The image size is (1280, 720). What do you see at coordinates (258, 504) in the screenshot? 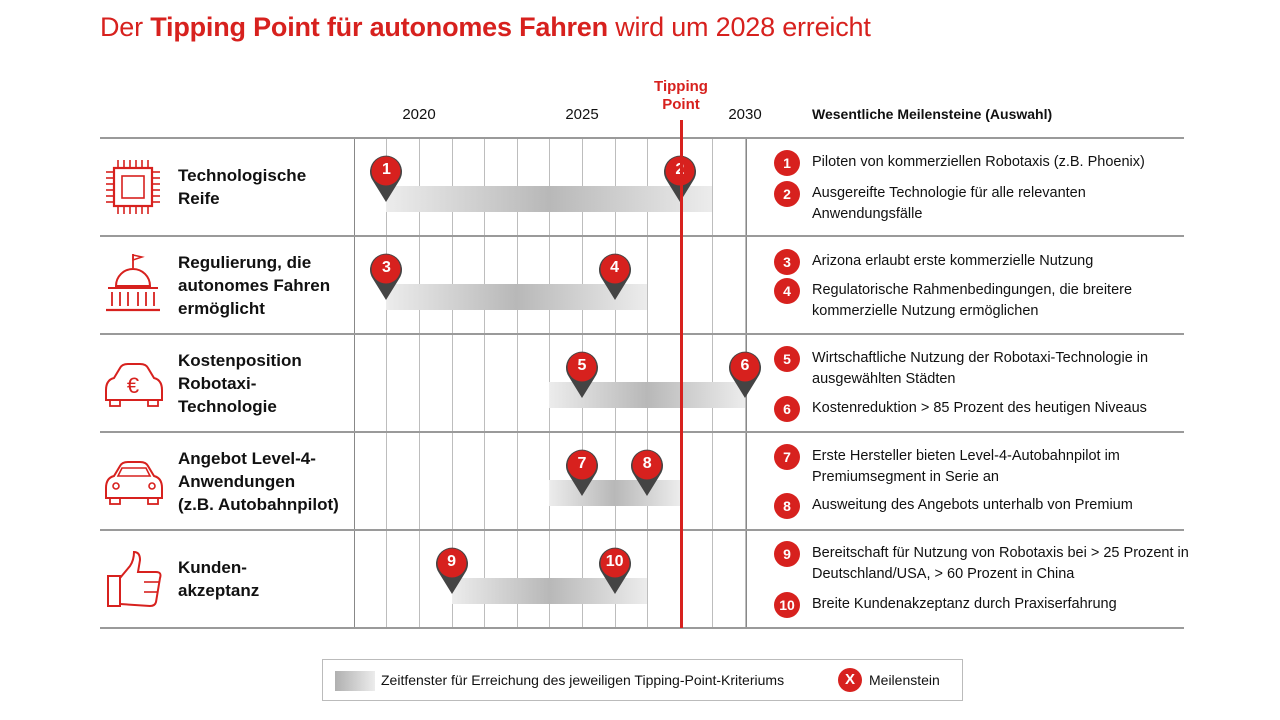
I see `row-label-line: (z.B. Autobahnpilot)` at bounding box center [258, 504].